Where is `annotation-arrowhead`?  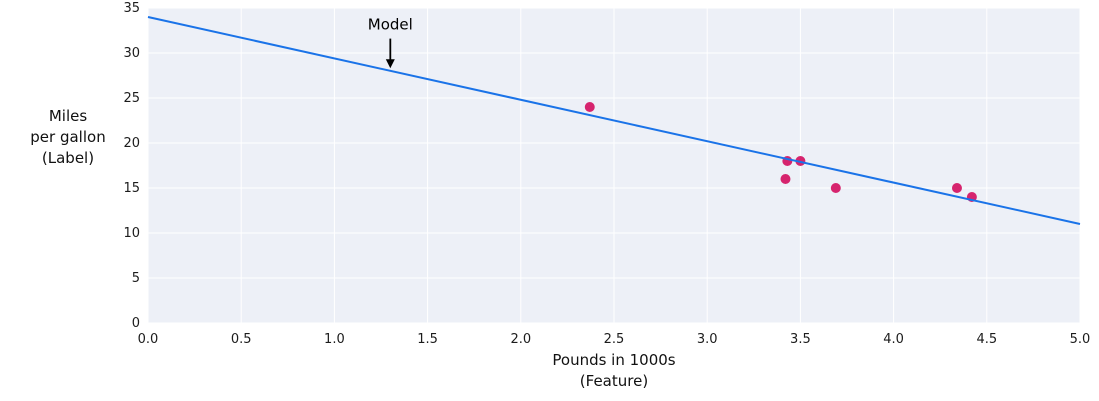
annotation-arrowhead is located at coordinates (390, 64).